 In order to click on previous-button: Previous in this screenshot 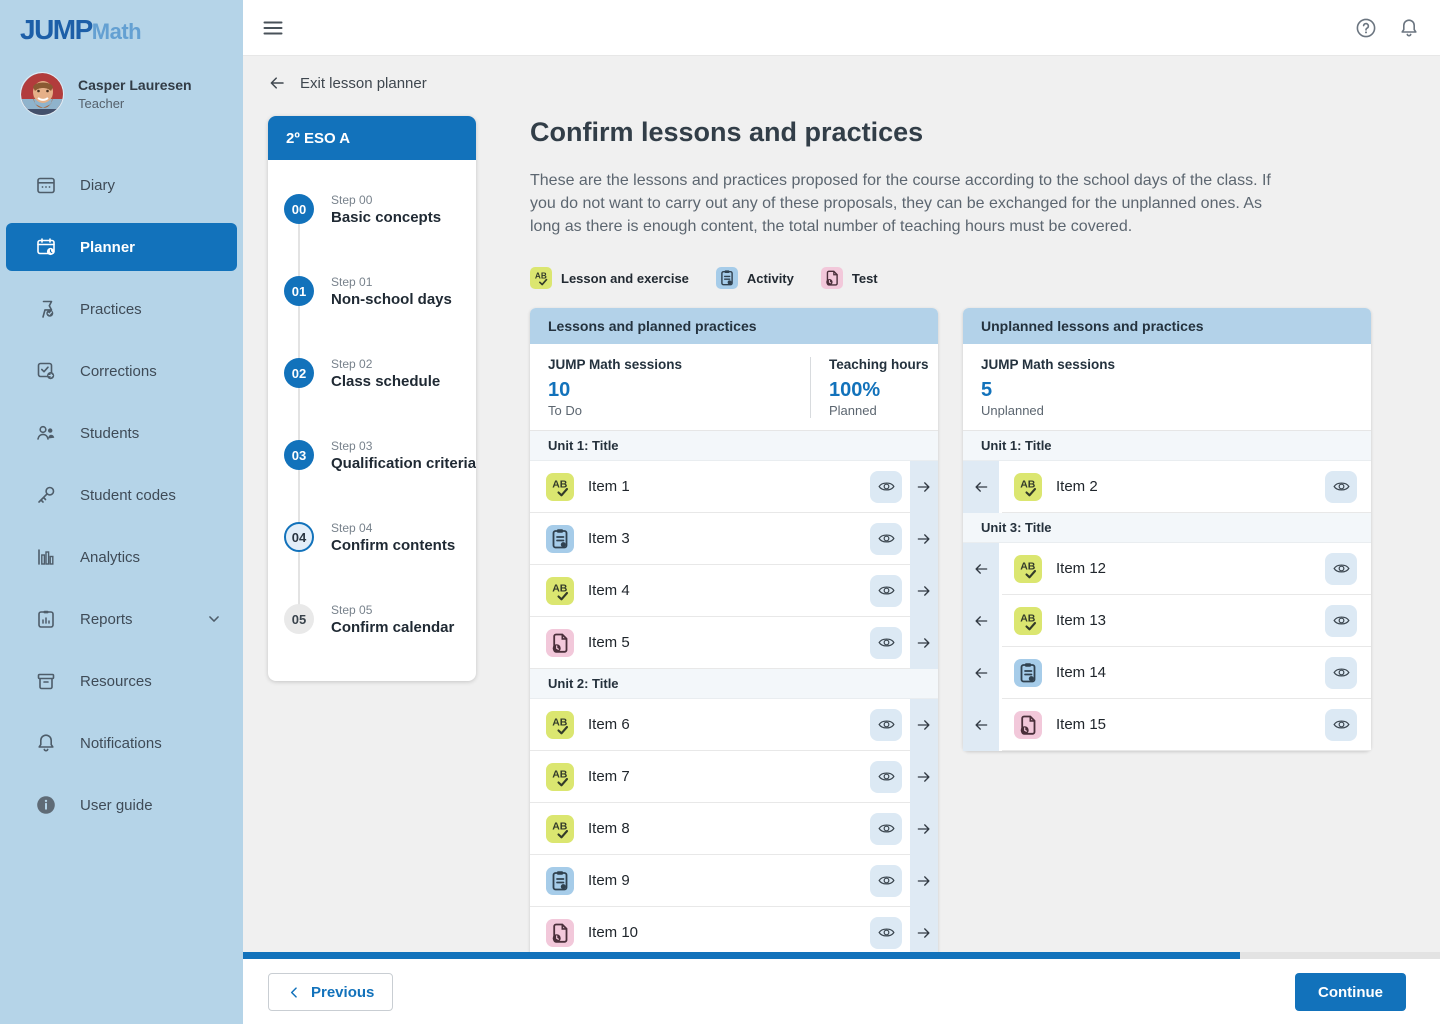, I will do `click(331, 992)`.